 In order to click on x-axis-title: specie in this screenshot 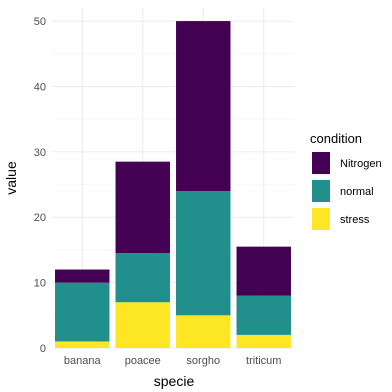, I will do `click(174, 381)`.